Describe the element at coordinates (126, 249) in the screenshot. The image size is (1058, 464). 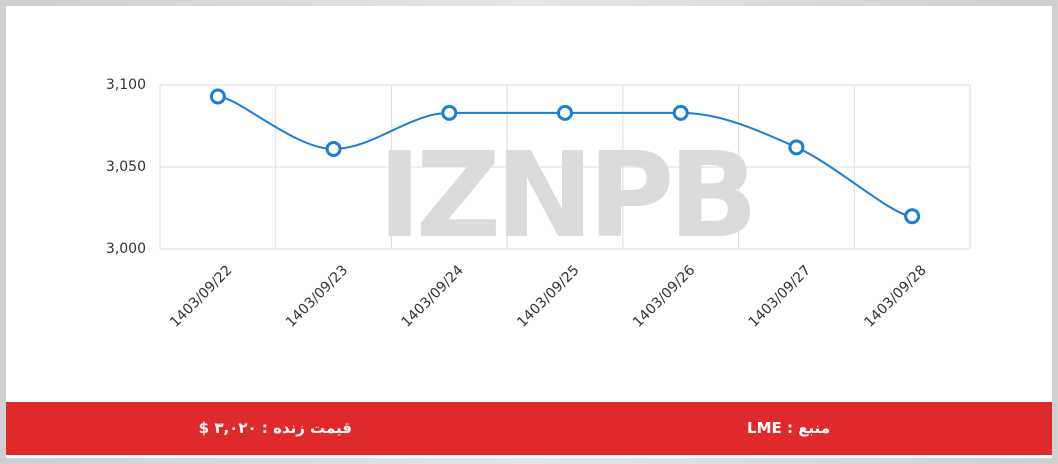
I see `y-tick-label: 3,000` at that location.